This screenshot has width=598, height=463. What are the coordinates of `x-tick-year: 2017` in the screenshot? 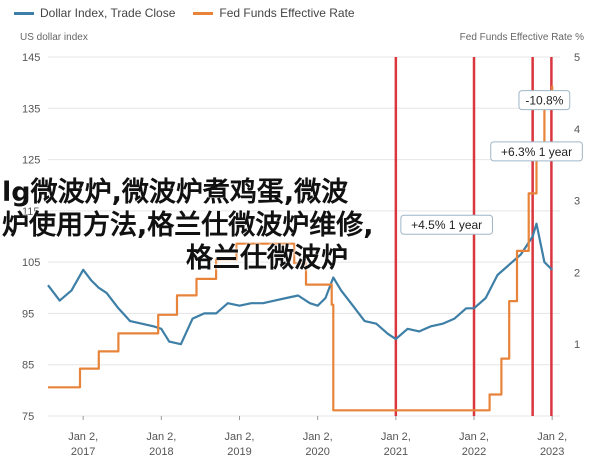 It's located at (83, 452).